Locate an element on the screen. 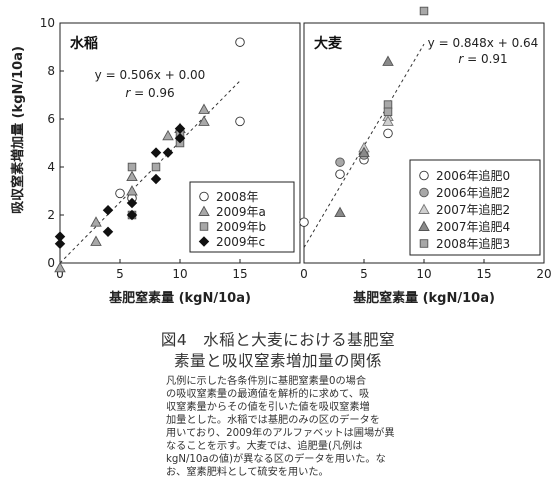  barley-legend-entry: 2008年追肥3 is located at coordinates (473, 243).